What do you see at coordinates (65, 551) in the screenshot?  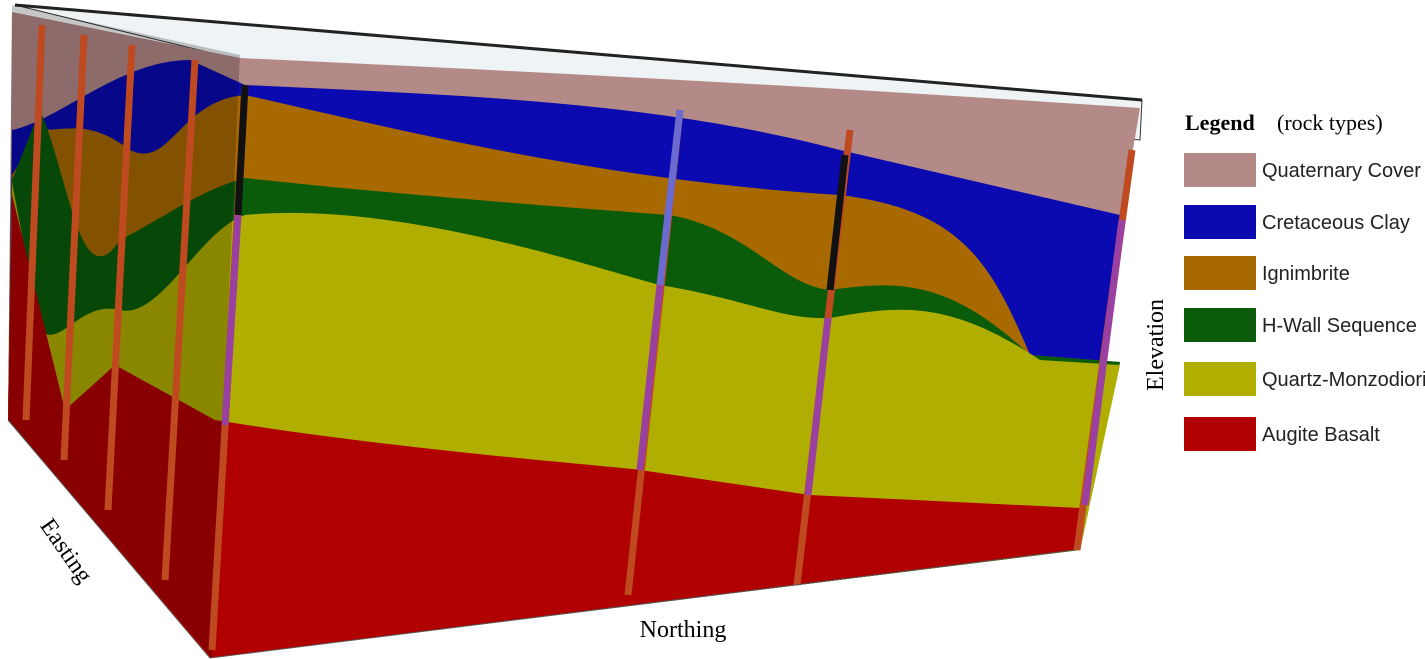 I see `easting-label: Easting` at bounding box center [65, 551].